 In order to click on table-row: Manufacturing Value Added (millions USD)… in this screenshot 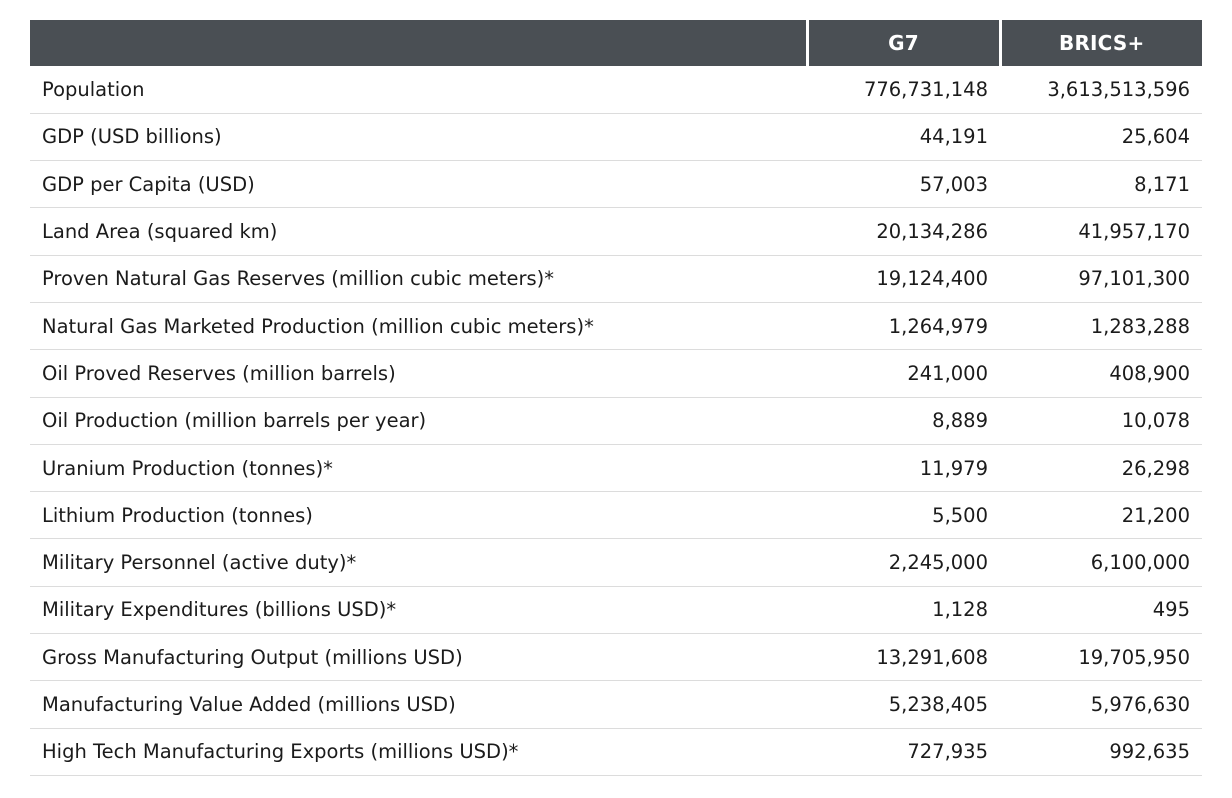, I will do `click(616, 704)`.